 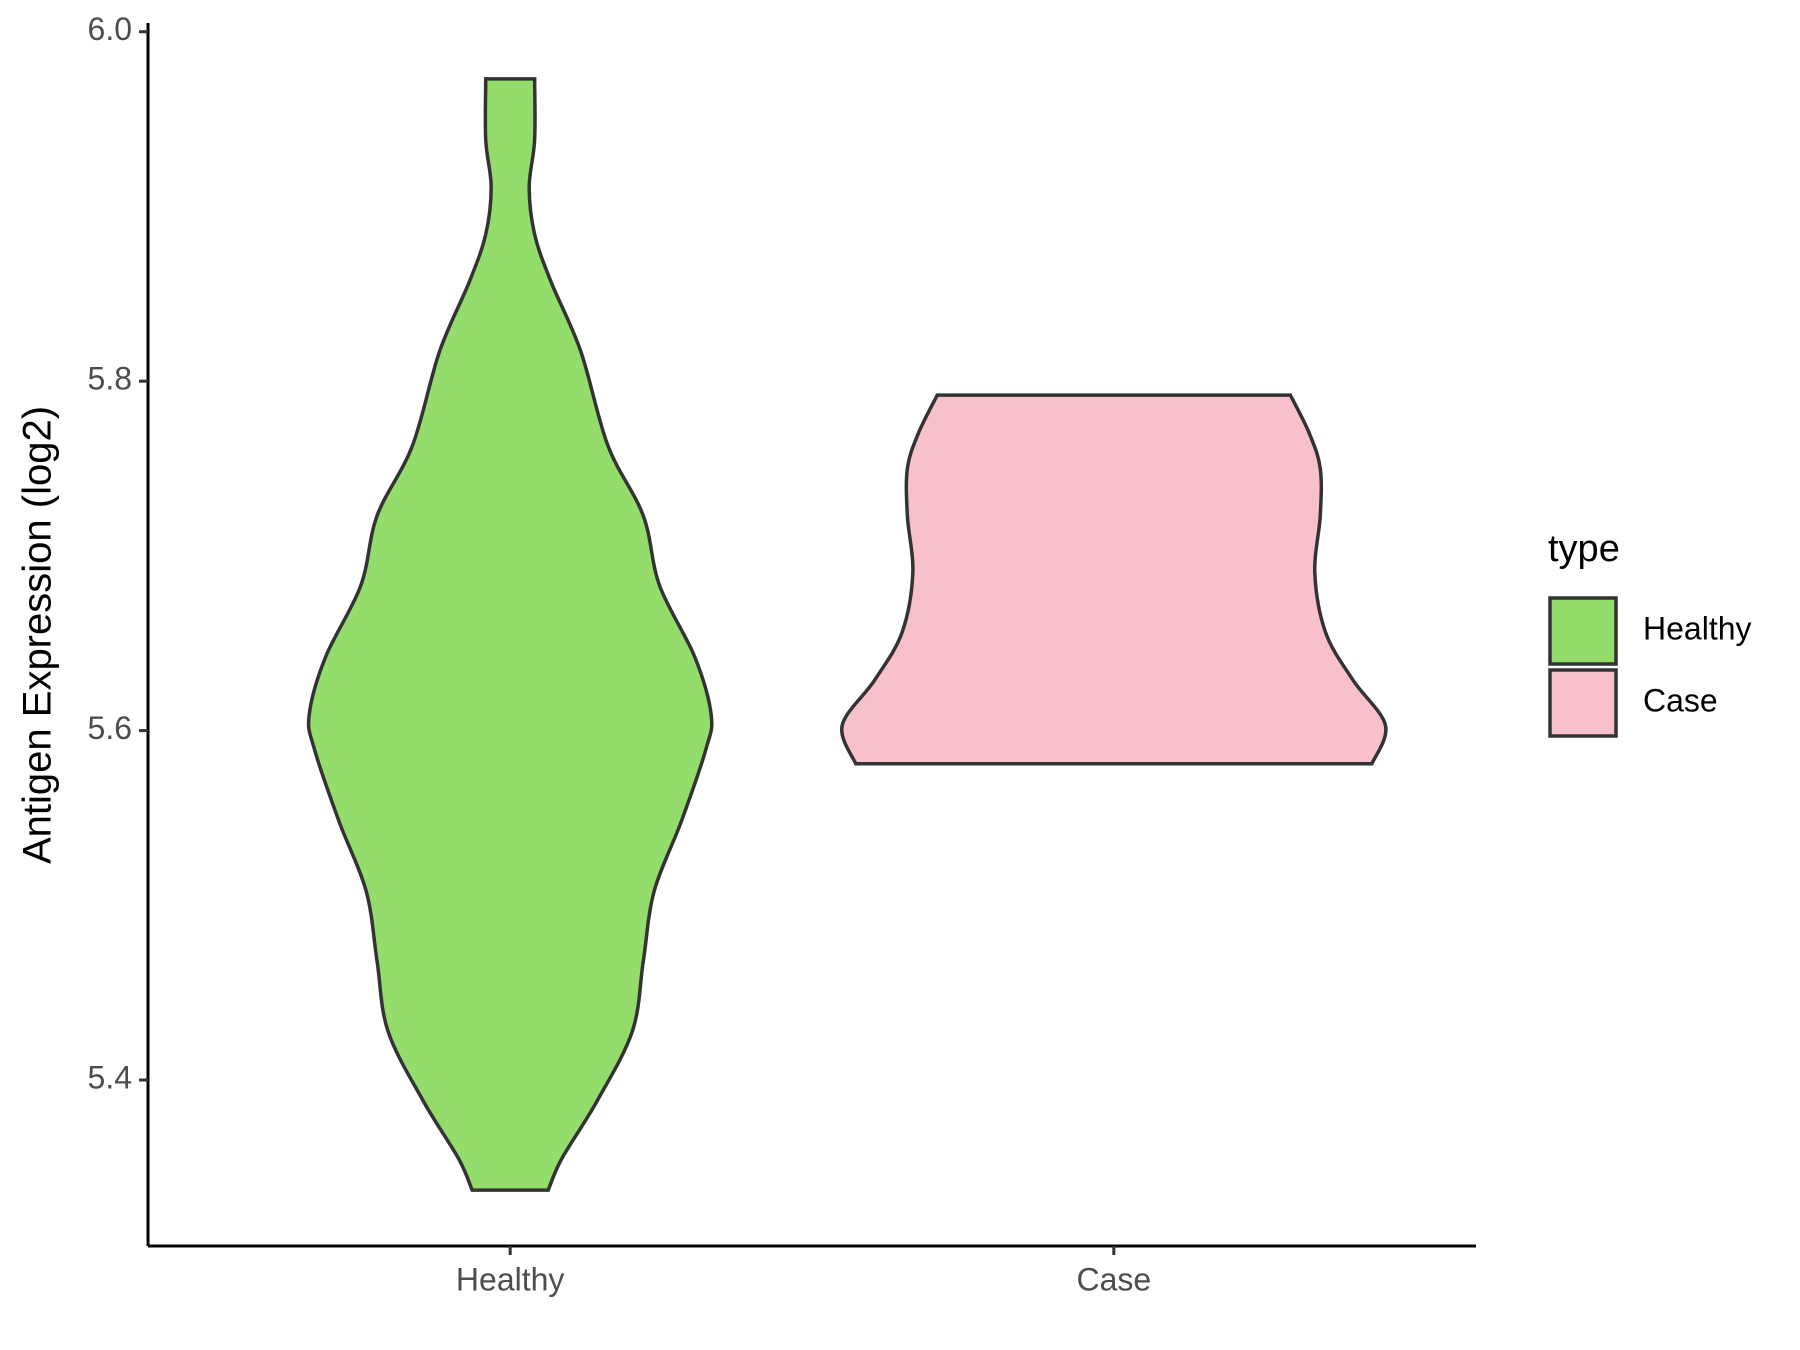 What do you see at coordinates (1697, 628) in the screenshot?
I see `legend-label: Healthy` at bounding box center [1697, 628].